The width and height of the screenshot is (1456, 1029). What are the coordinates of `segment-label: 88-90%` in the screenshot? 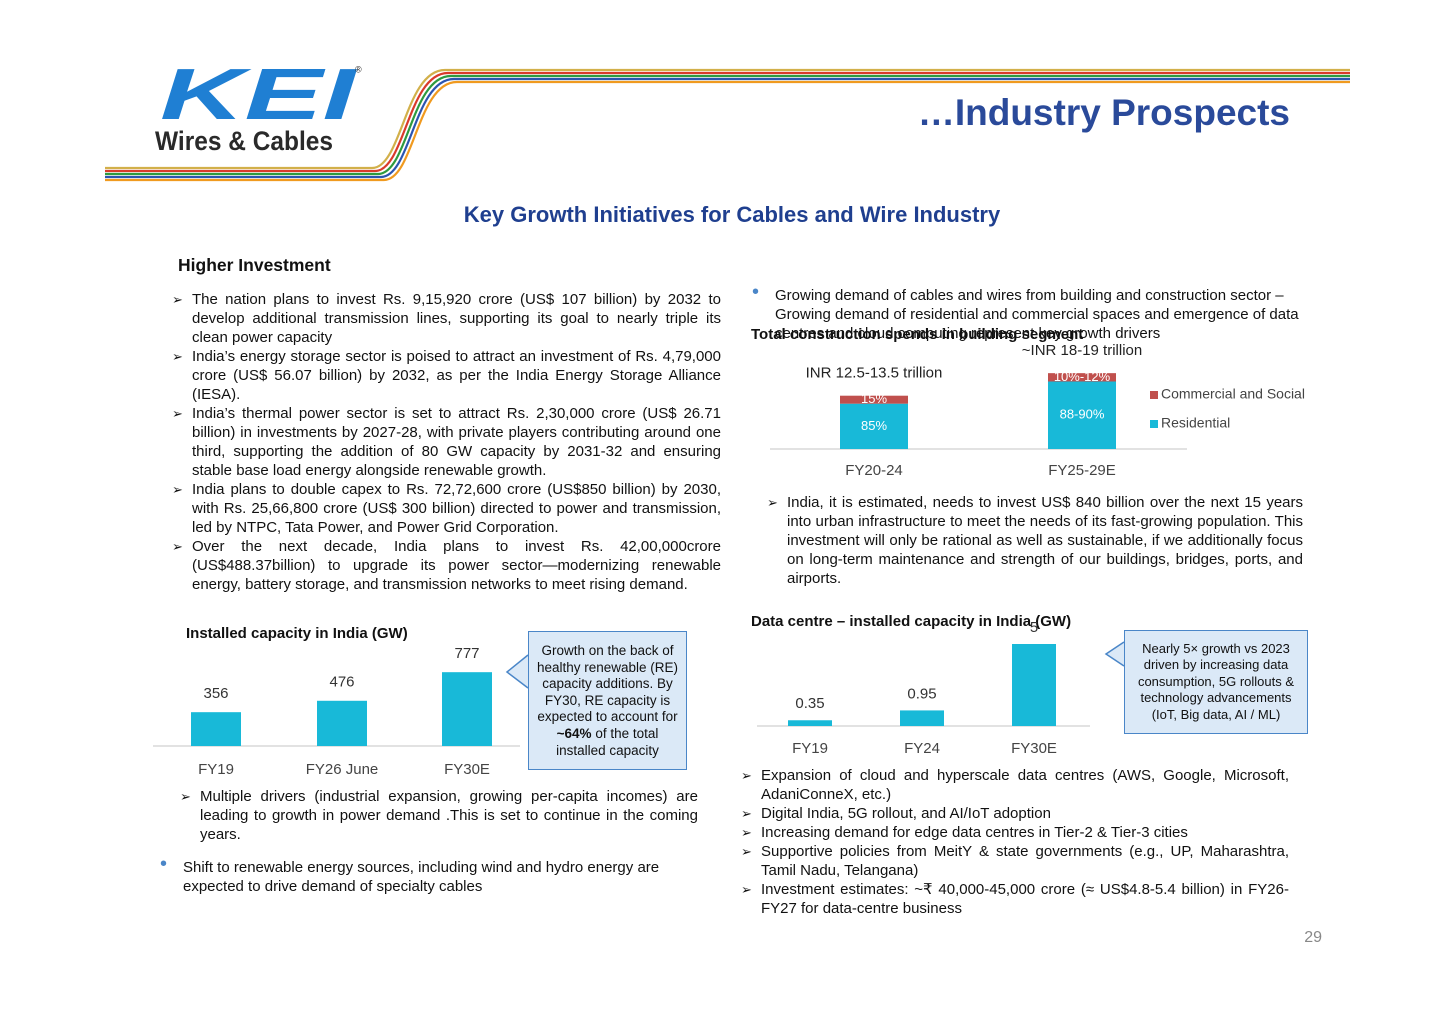 It's located at (1082, 414).